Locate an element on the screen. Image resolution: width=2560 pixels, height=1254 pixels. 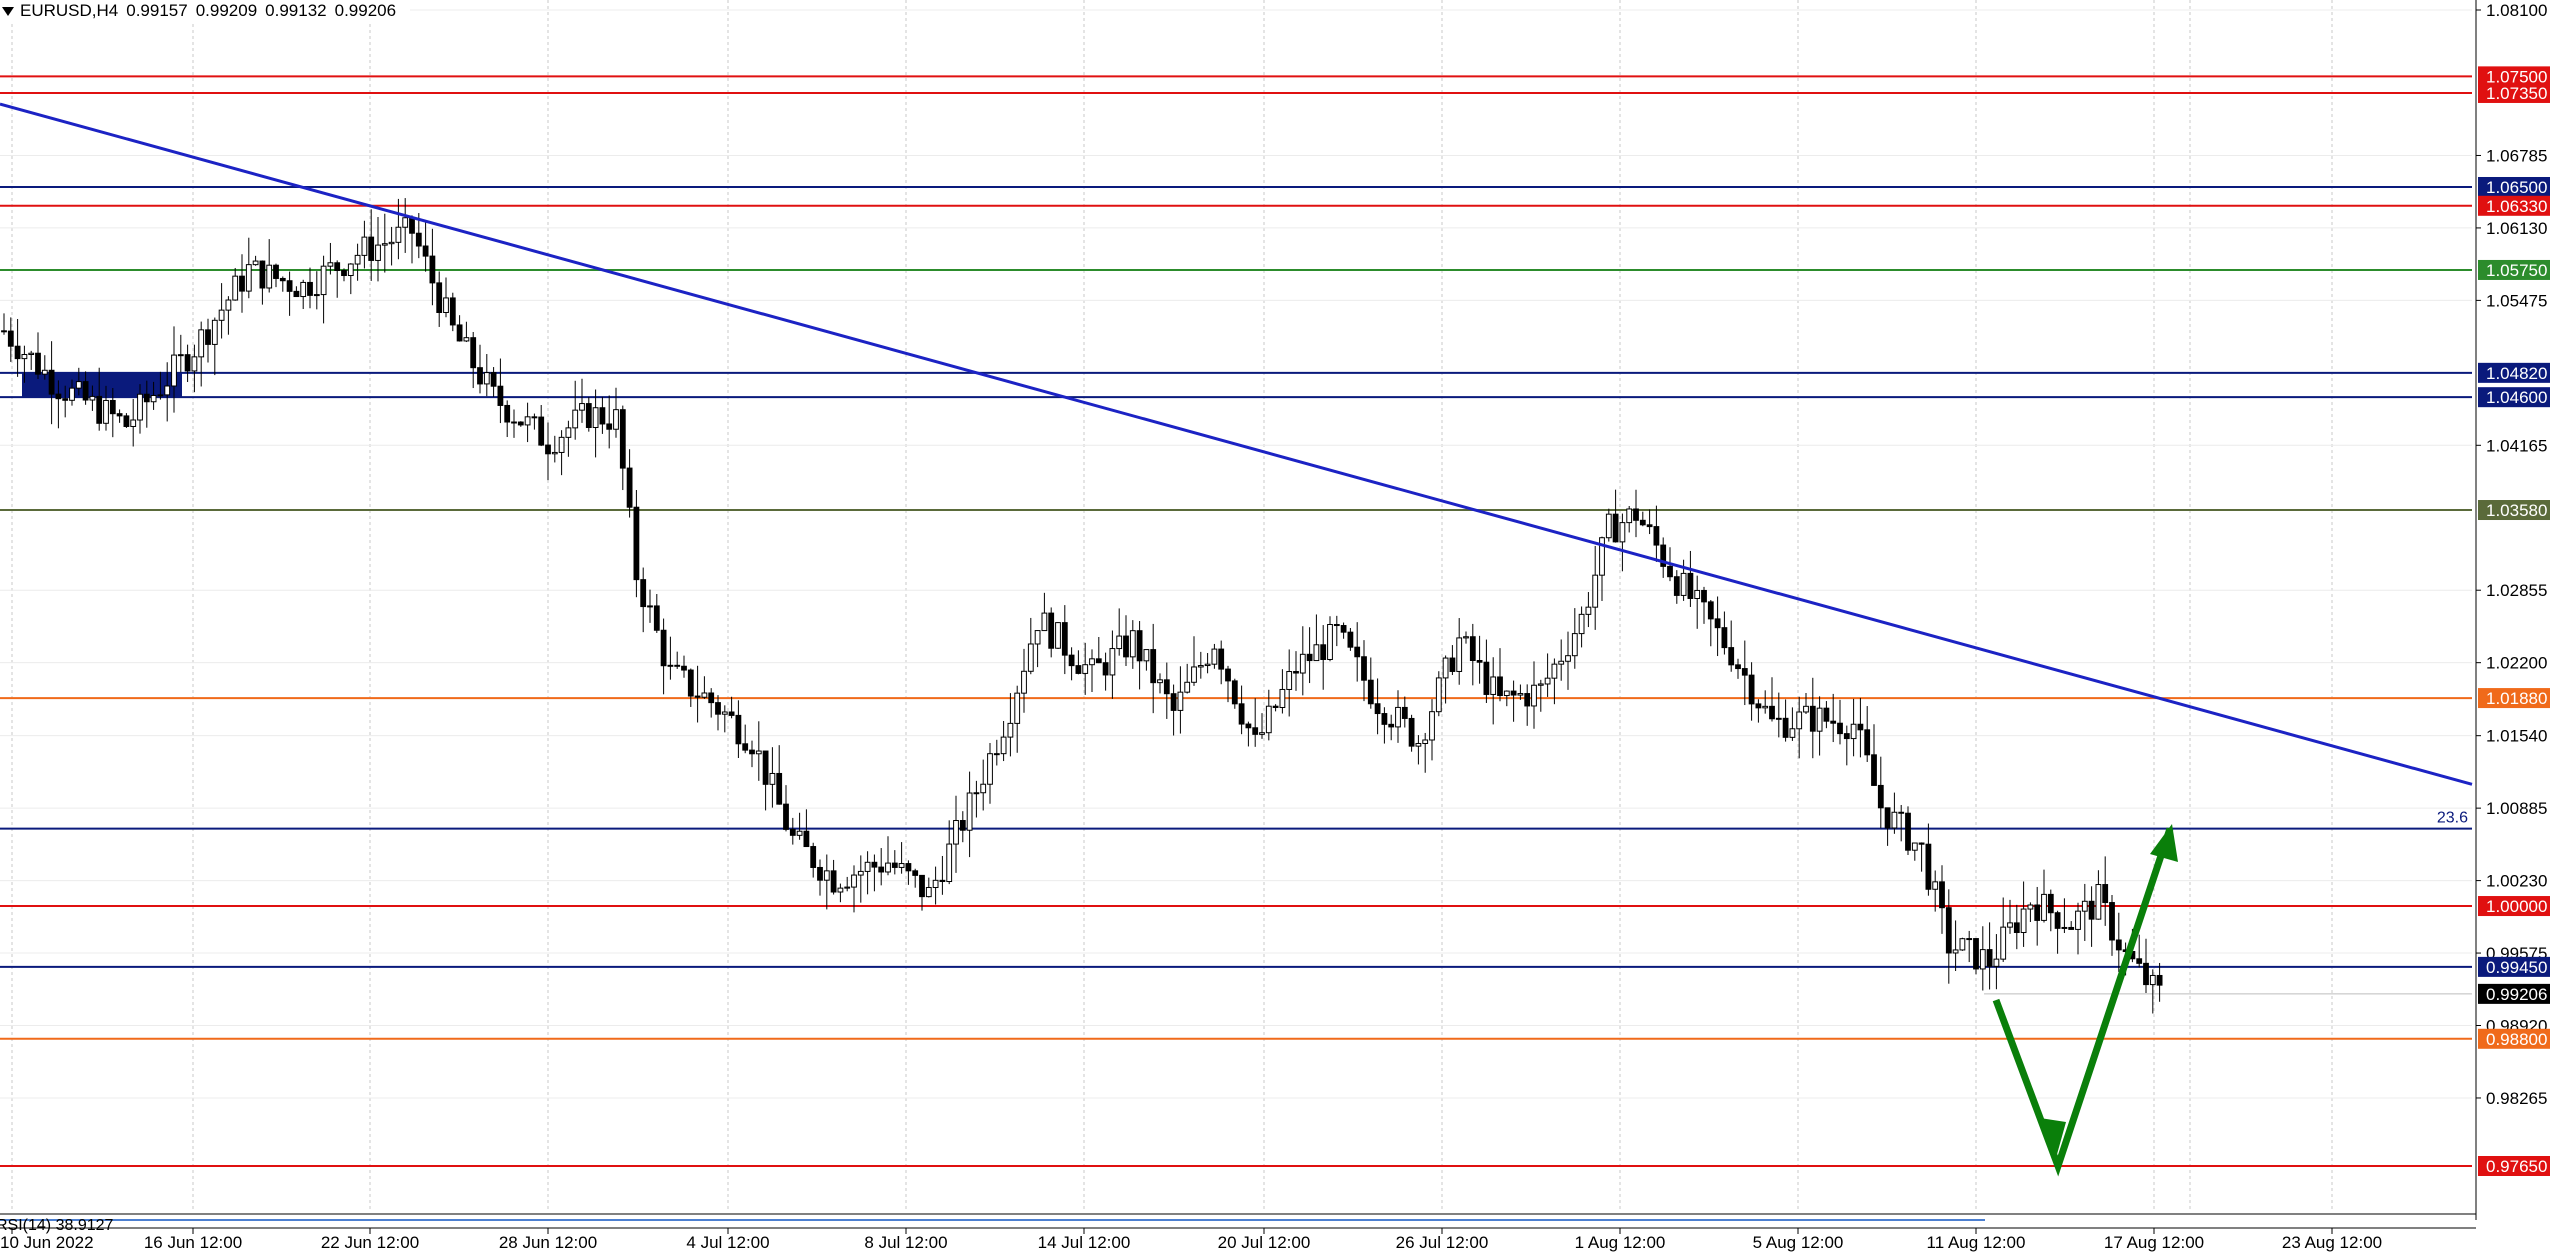
forecast-arrow is located at coordinates (2085, 1000).